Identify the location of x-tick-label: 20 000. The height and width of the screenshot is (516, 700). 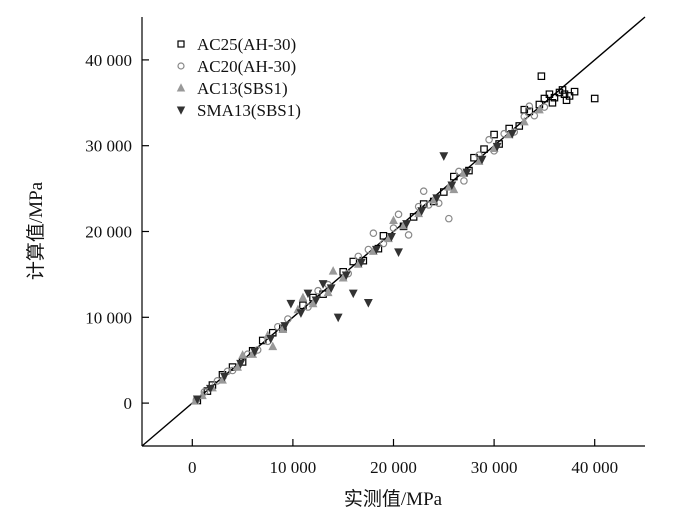
(393, 467).